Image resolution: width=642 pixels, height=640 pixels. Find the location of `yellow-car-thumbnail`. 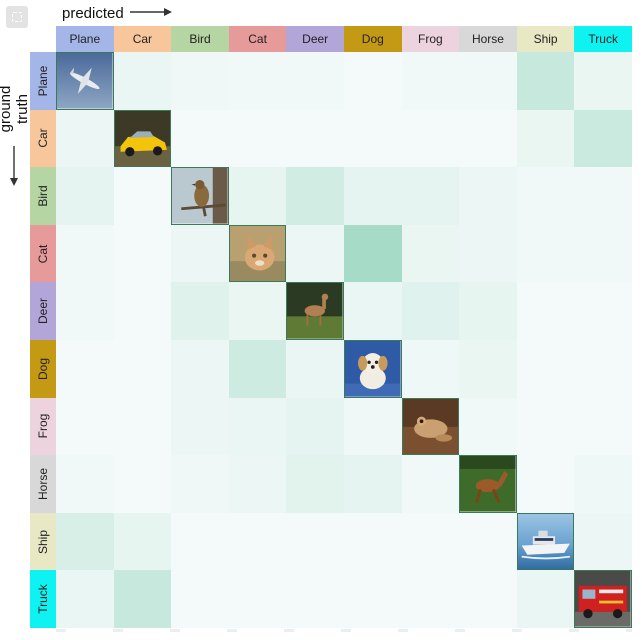

yellow-car-thumbnail is located at coordinates (142, 138).